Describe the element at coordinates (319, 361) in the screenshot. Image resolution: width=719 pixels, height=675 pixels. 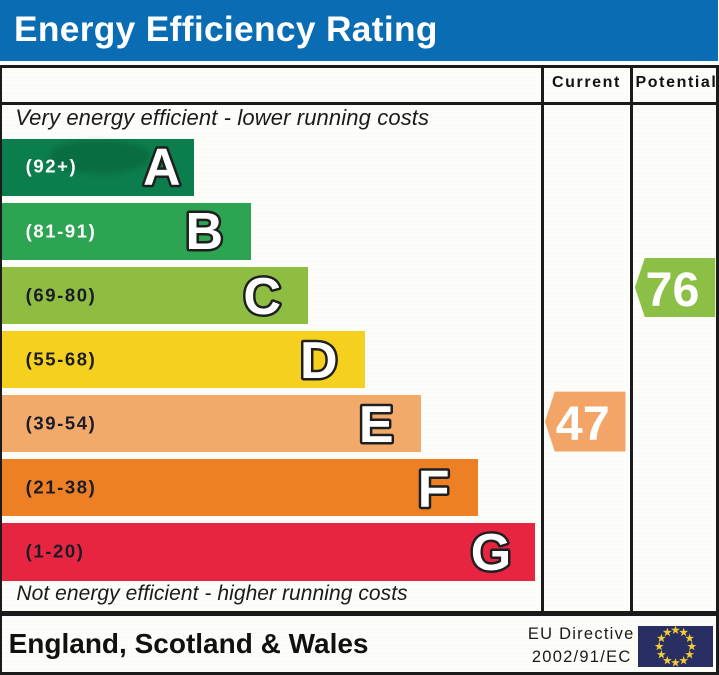
I see `svg-text: D` at that location.